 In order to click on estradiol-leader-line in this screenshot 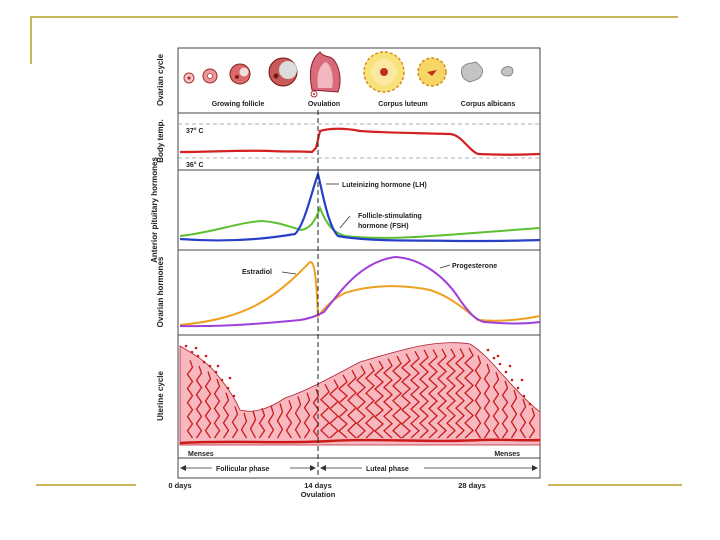, I will do `click(289, 273)`.